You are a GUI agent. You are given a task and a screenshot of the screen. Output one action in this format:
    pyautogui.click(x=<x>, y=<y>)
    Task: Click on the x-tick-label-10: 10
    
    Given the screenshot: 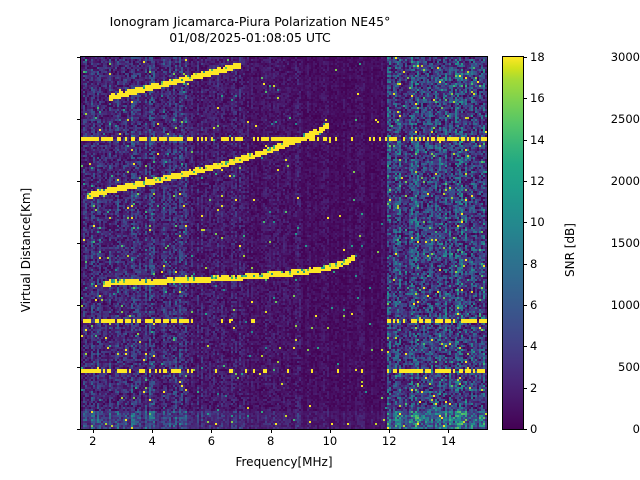 What is the action you would take?
    pyautogui.click(x=330, y=441)
    